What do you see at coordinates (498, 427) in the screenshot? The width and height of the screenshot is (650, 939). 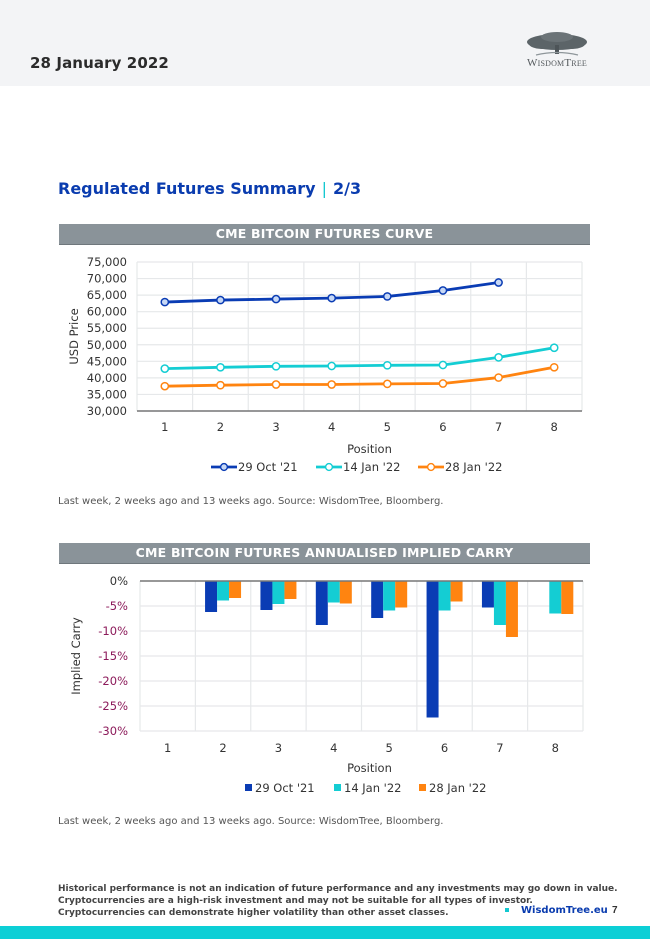 I see `x-tick-label: 7` at bounding box center [498, 427].